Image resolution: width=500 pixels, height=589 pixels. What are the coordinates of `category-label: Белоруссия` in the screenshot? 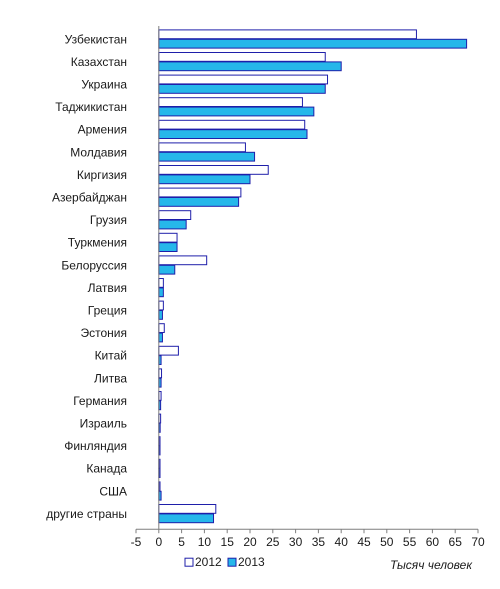 It's located at (94, 265).